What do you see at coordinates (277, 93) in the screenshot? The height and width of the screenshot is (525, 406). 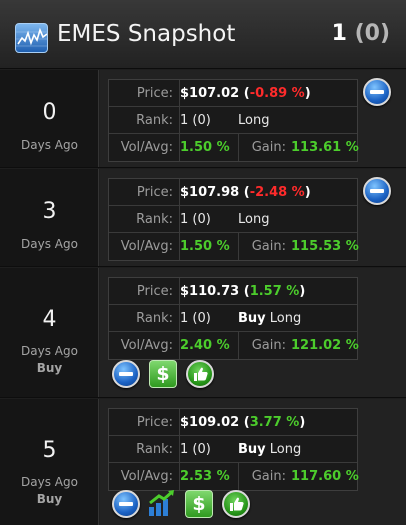 I see `price-change: -0.89 %` at bounding box center [277, 93].